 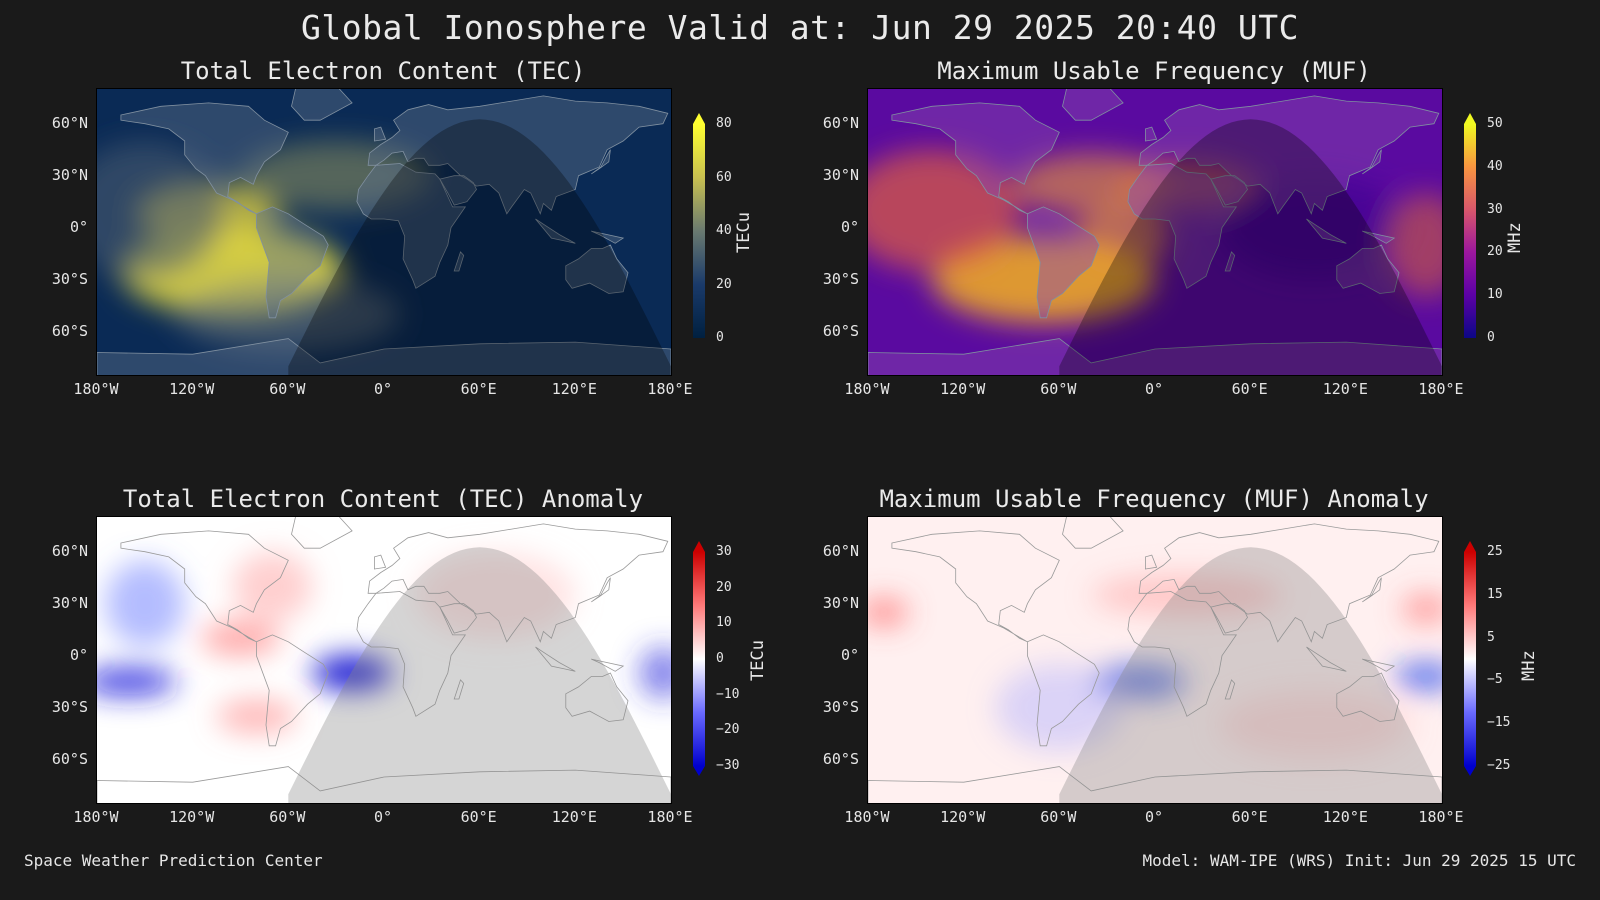 I want to click on tec_anom-colorbar-label: TECu, so click(x=758, y=660).